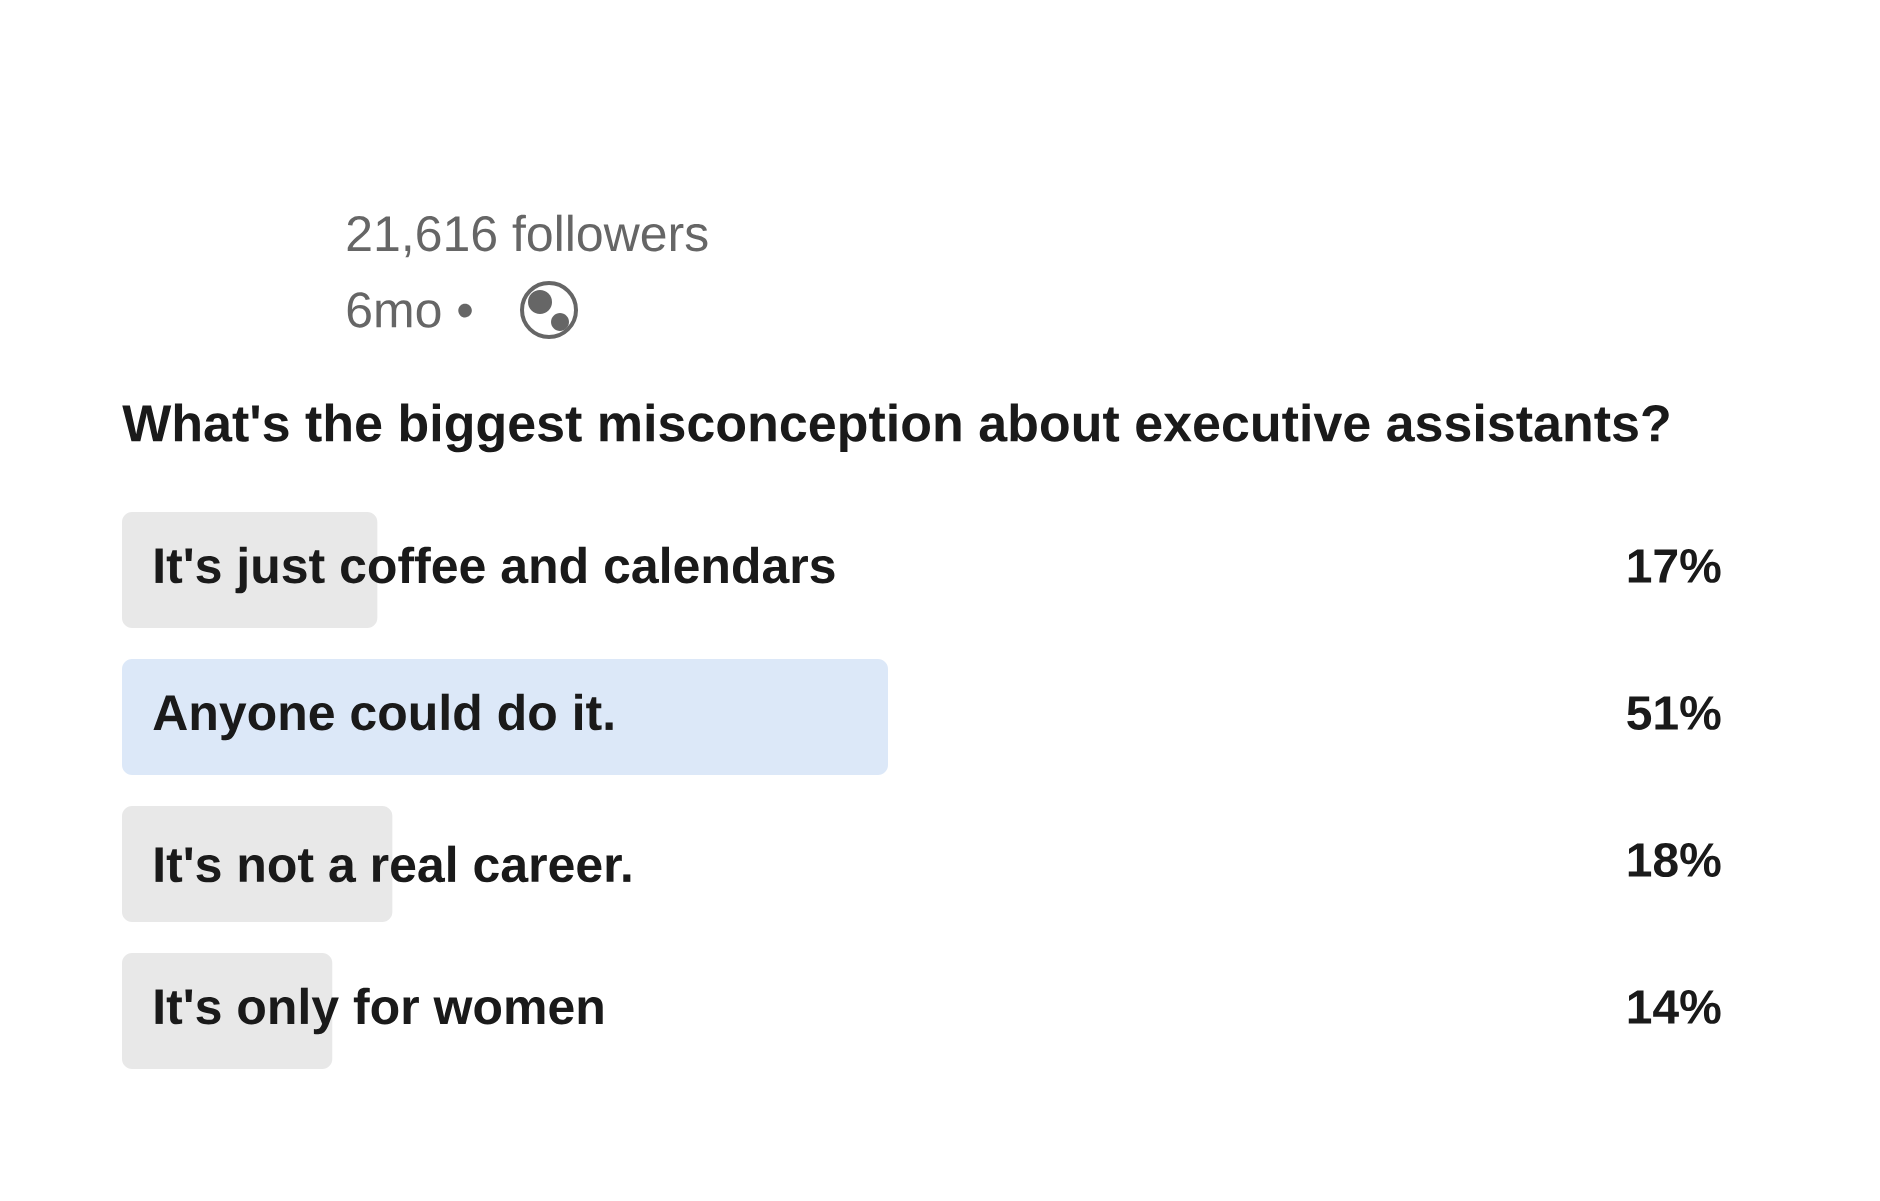 The width and height of the screenshot is (1880, 1201). What do you see at coordinates (527, 236) in the screenshot?
I see `text: 21,616 followers` at bounding box center [527, 236].